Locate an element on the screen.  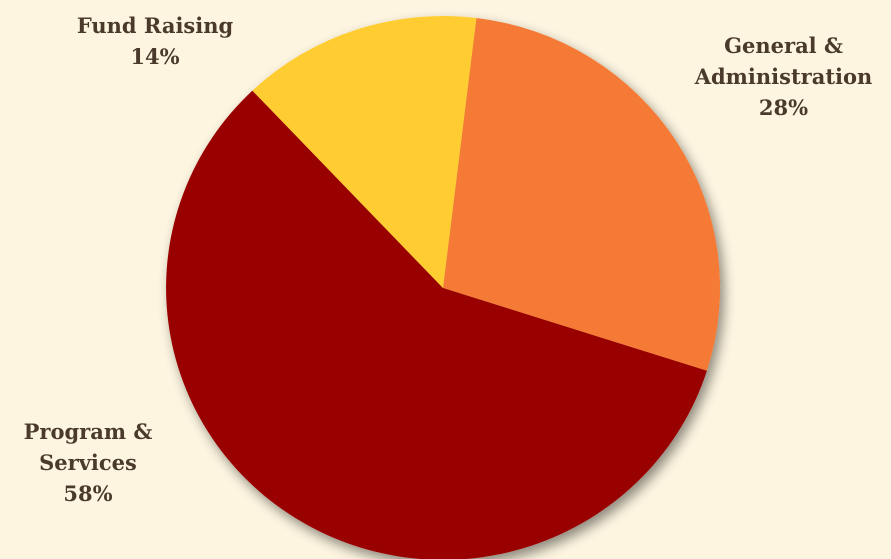
label-program-services: Program & Services 58% is located at coordinates (88, 462).